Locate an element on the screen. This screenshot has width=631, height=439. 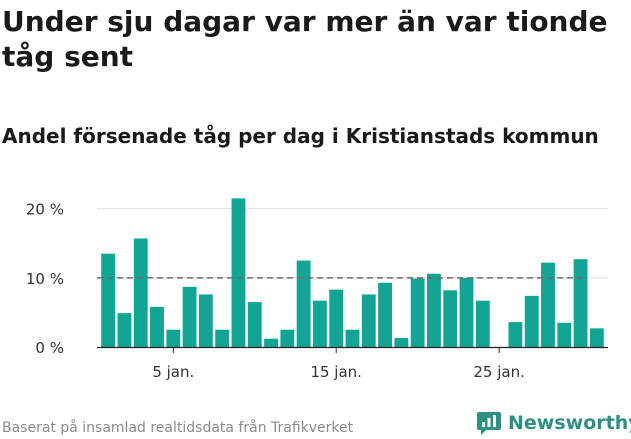
newsworthy-logo-icon is located at coordinates (489, 423).